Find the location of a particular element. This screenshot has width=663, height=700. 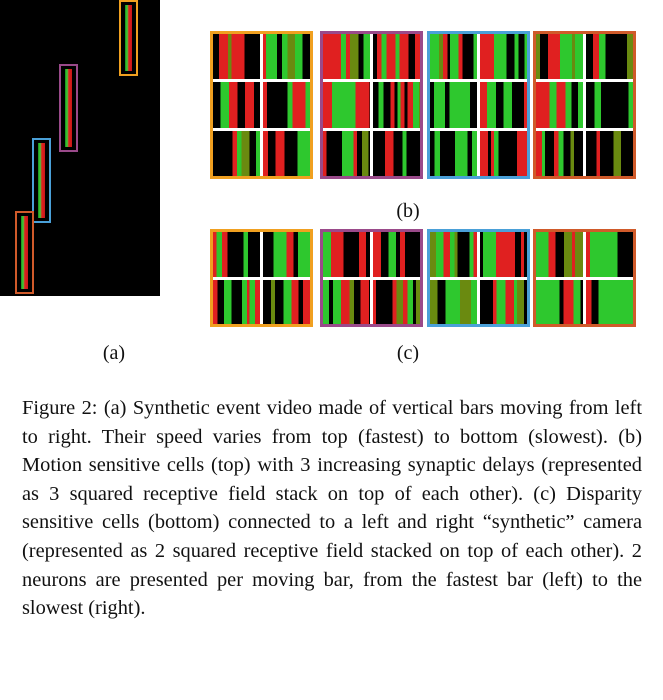

label-a: (a) is located at coordinates (114, 353).